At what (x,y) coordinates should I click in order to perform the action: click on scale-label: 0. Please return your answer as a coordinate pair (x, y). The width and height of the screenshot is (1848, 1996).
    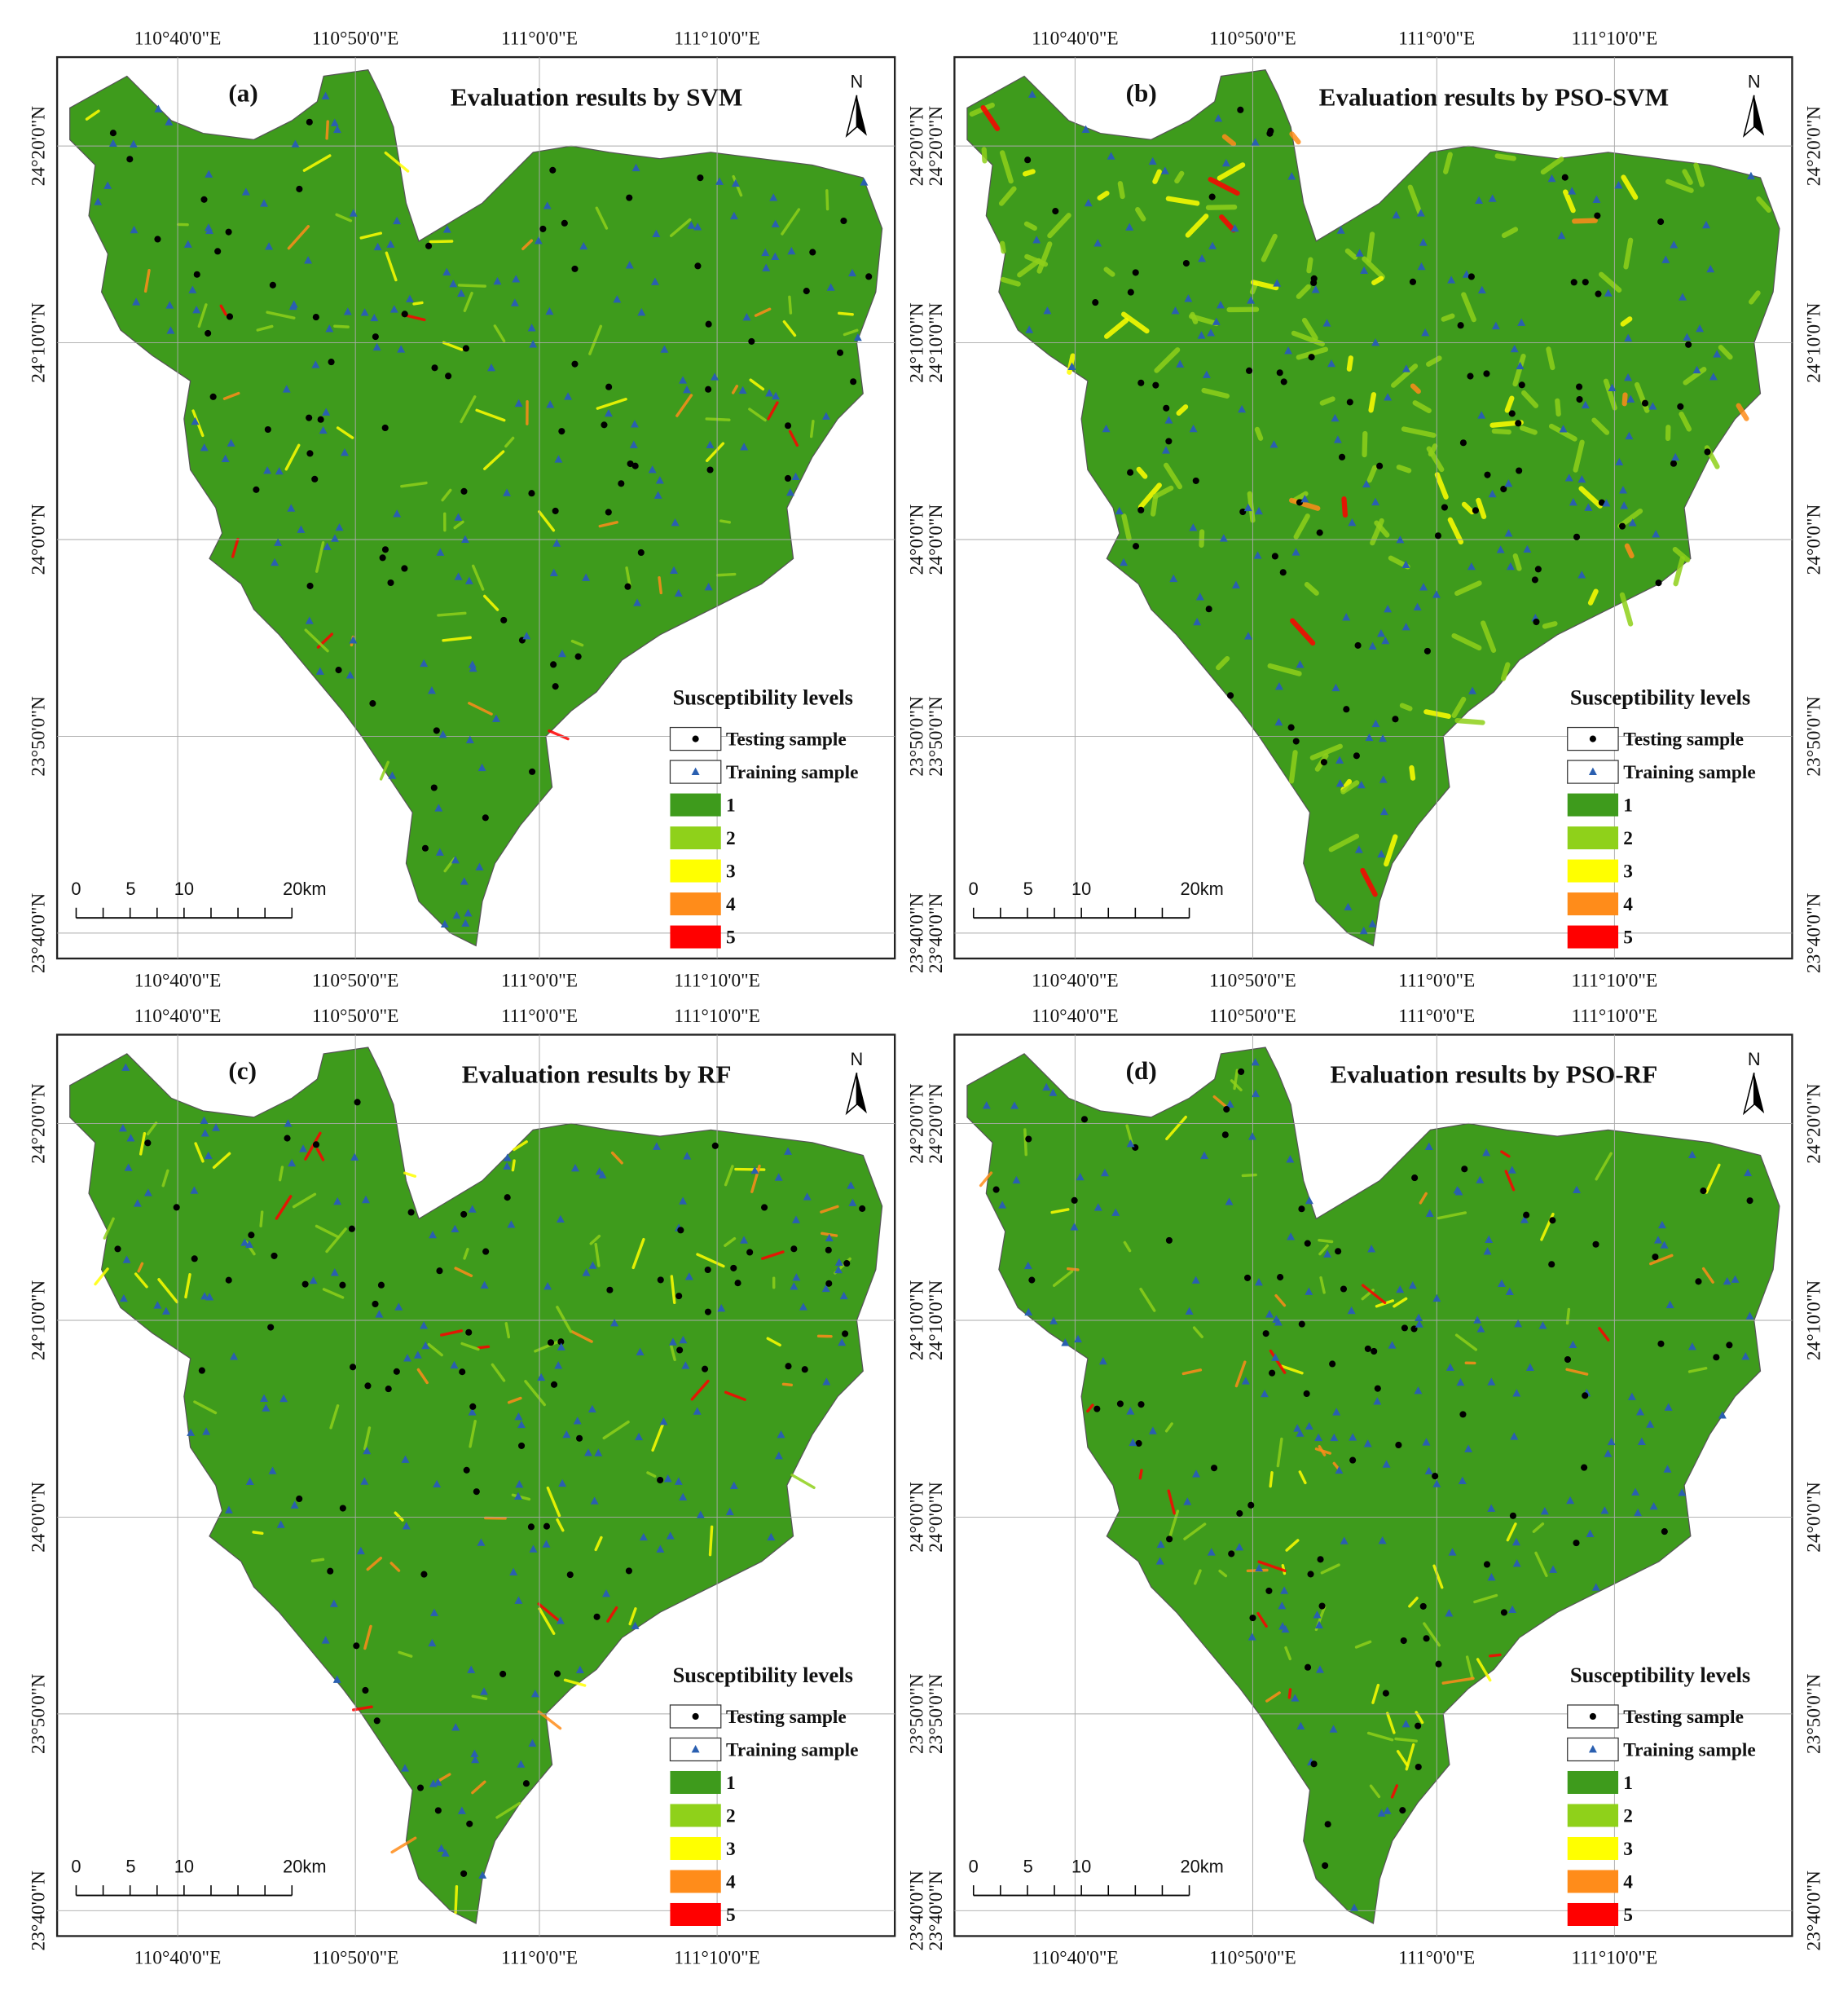
    Looking at the image, I should click on (76, 889).